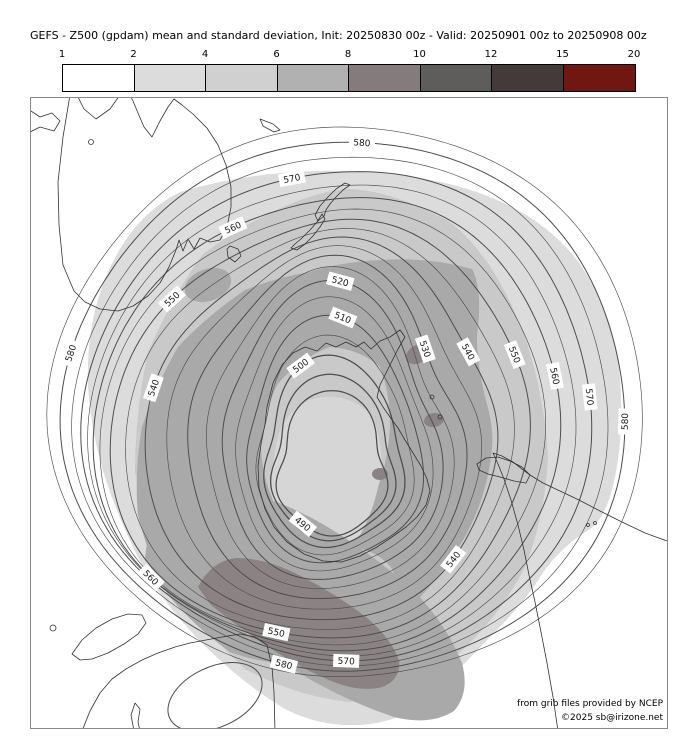 The image size is (700, 748). I want to click on colorbar-tick-label: 2, so click(133, 54).